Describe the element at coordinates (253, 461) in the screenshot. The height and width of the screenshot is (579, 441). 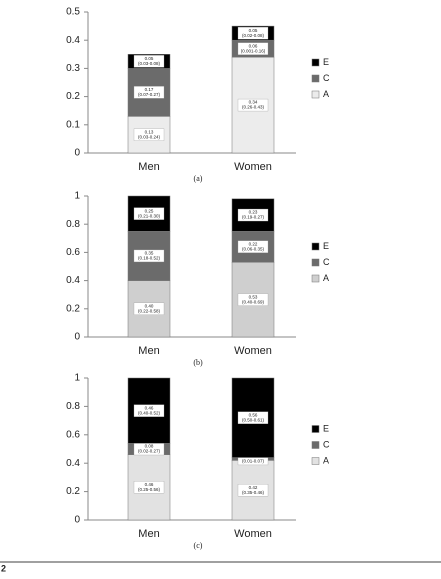
I see `ci-label: (0.01-0.07)` at that location.